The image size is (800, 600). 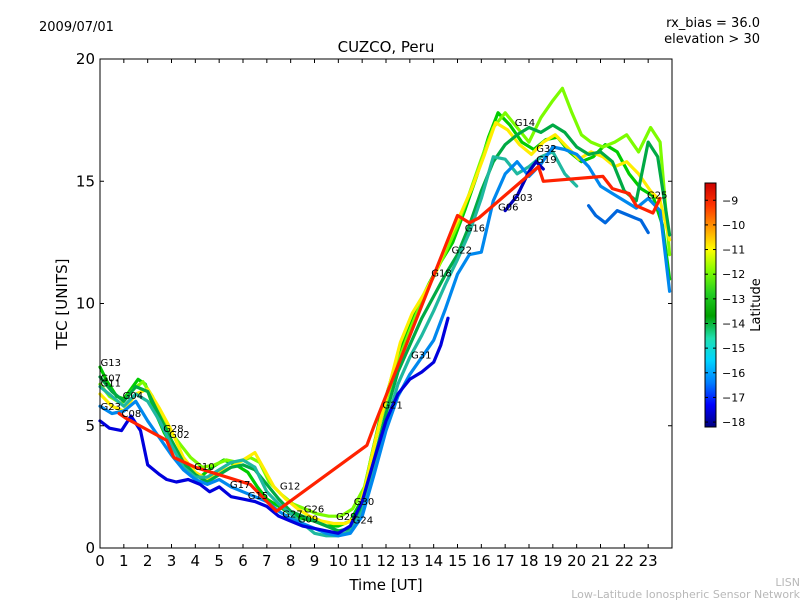 What do you see at coordinates (433, 561) in the screenshot?
I see `x-tick-label: 14` at bounding box center [433, 561].